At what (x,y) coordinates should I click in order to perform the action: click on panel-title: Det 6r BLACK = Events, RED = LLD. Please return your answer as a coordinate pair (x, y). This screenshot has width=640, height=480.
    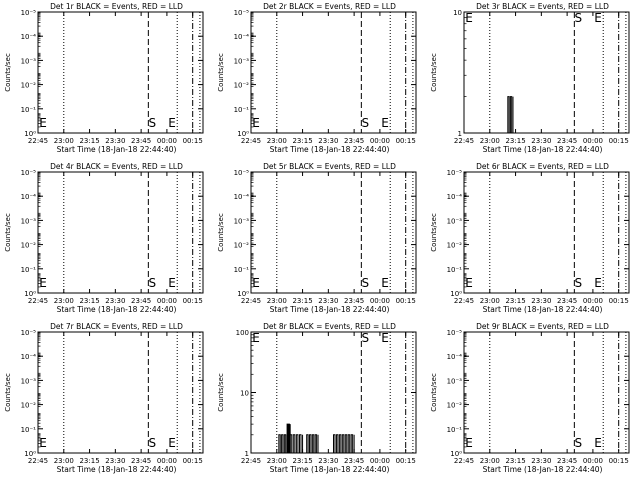
    Looking at the image, I should click on (542, 166).